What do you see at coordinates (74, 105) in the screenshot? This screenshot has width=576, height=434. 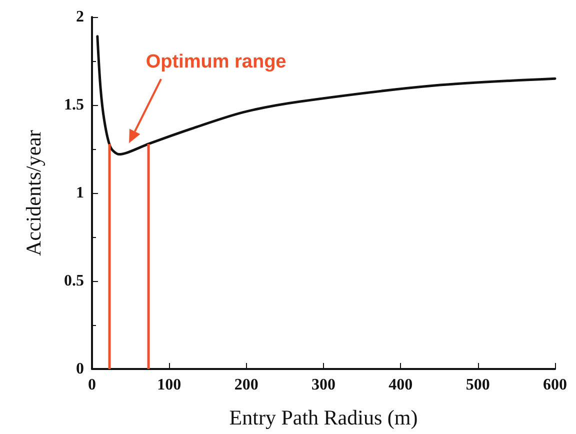 I see `y-tick-label: 1.5` at bounding box center [74, 105].